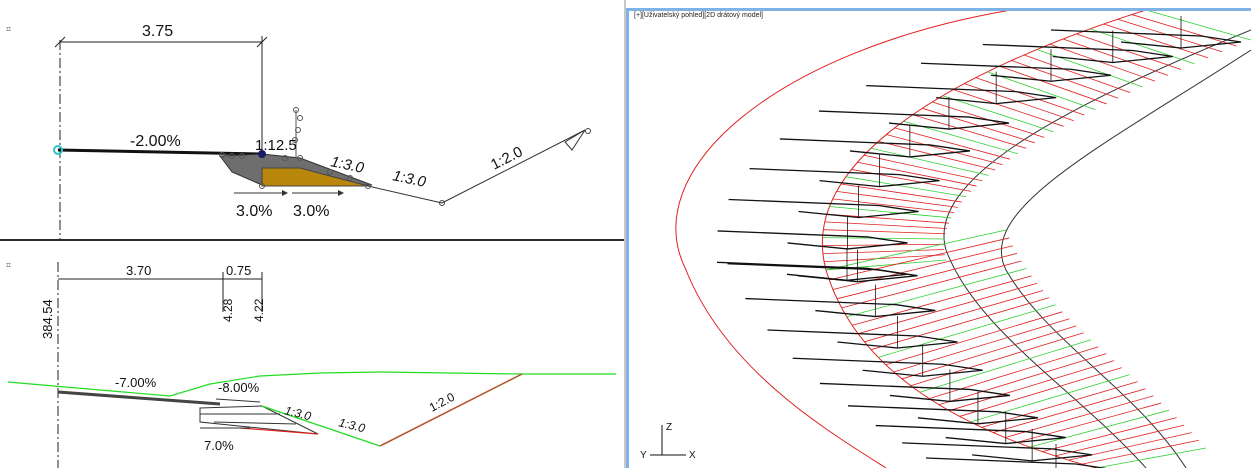 This screenshot has height=468, width=1251. I want to click on active-viewport-border, so click(938, 9).